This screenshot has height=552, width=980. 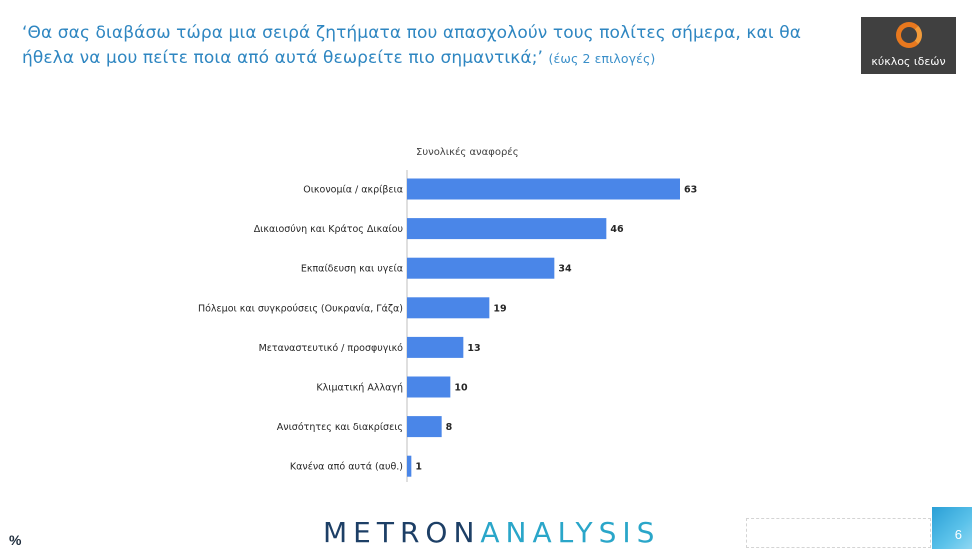 I want to click on brand-part-1: METRON, so click(x=402, y=532).